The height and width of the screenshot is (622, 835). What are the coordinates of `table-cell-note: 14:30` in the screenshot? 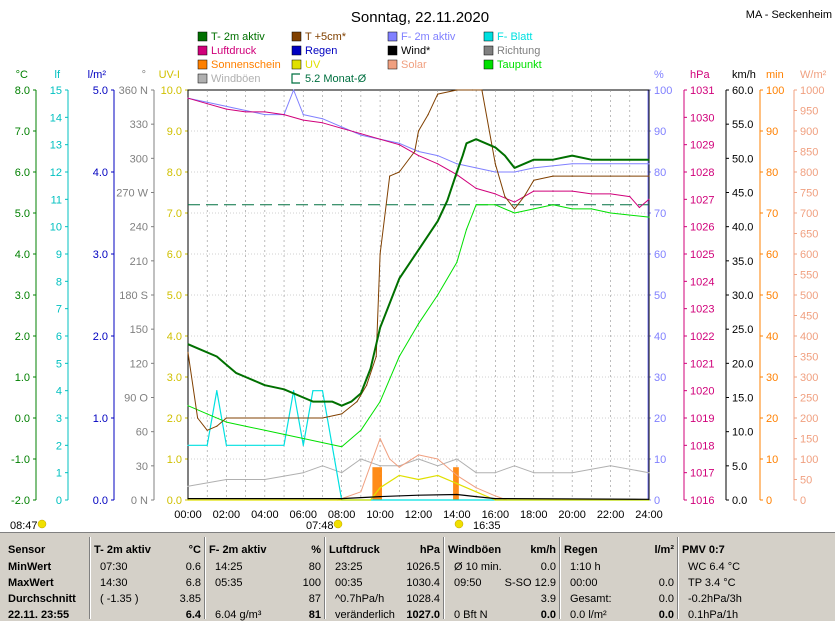 It's located at (114, 583).